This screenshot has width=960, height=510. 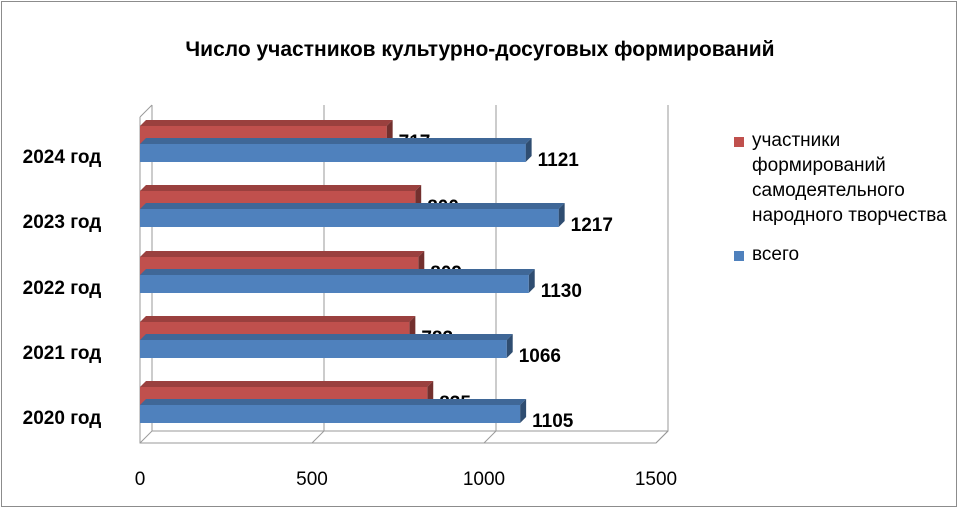 I want to click on category-label: 2023 год, so click(x=62, y=222).